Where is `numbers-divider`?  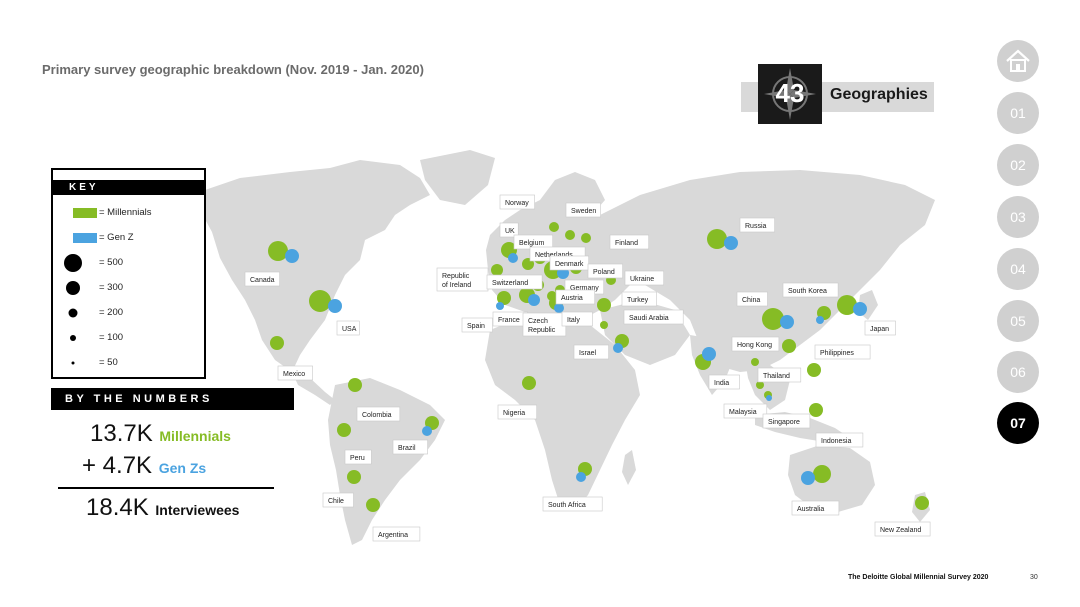
numbers-divider is located at coordinates (166, 488).